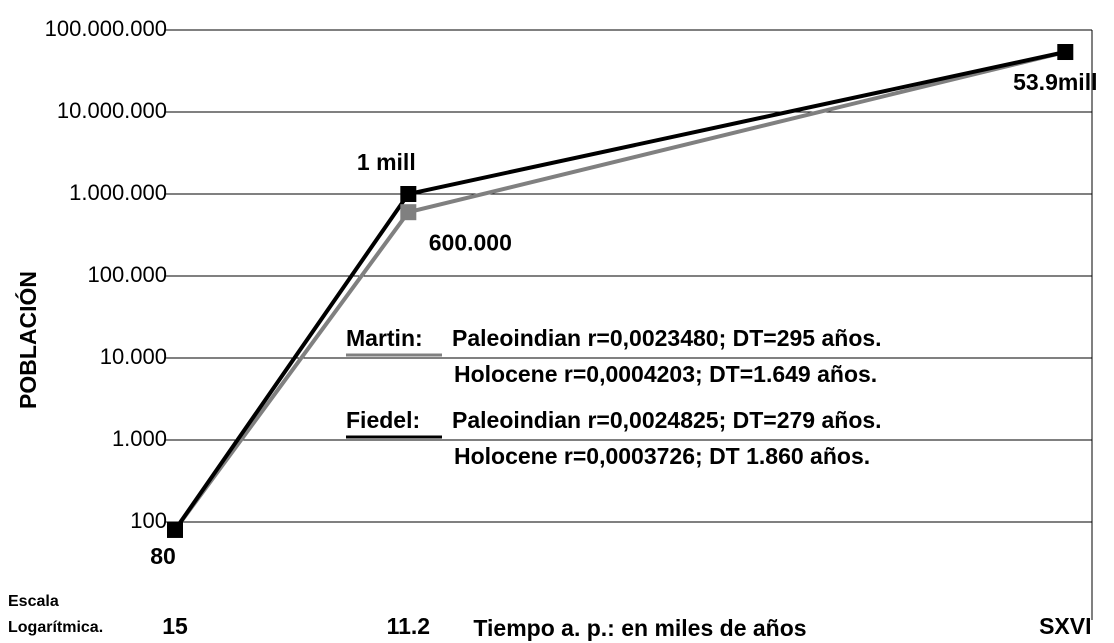 The width and height of the screenshot is (1114, 643). I want to click on legend-label: Fiedel:, so click(383, 420).